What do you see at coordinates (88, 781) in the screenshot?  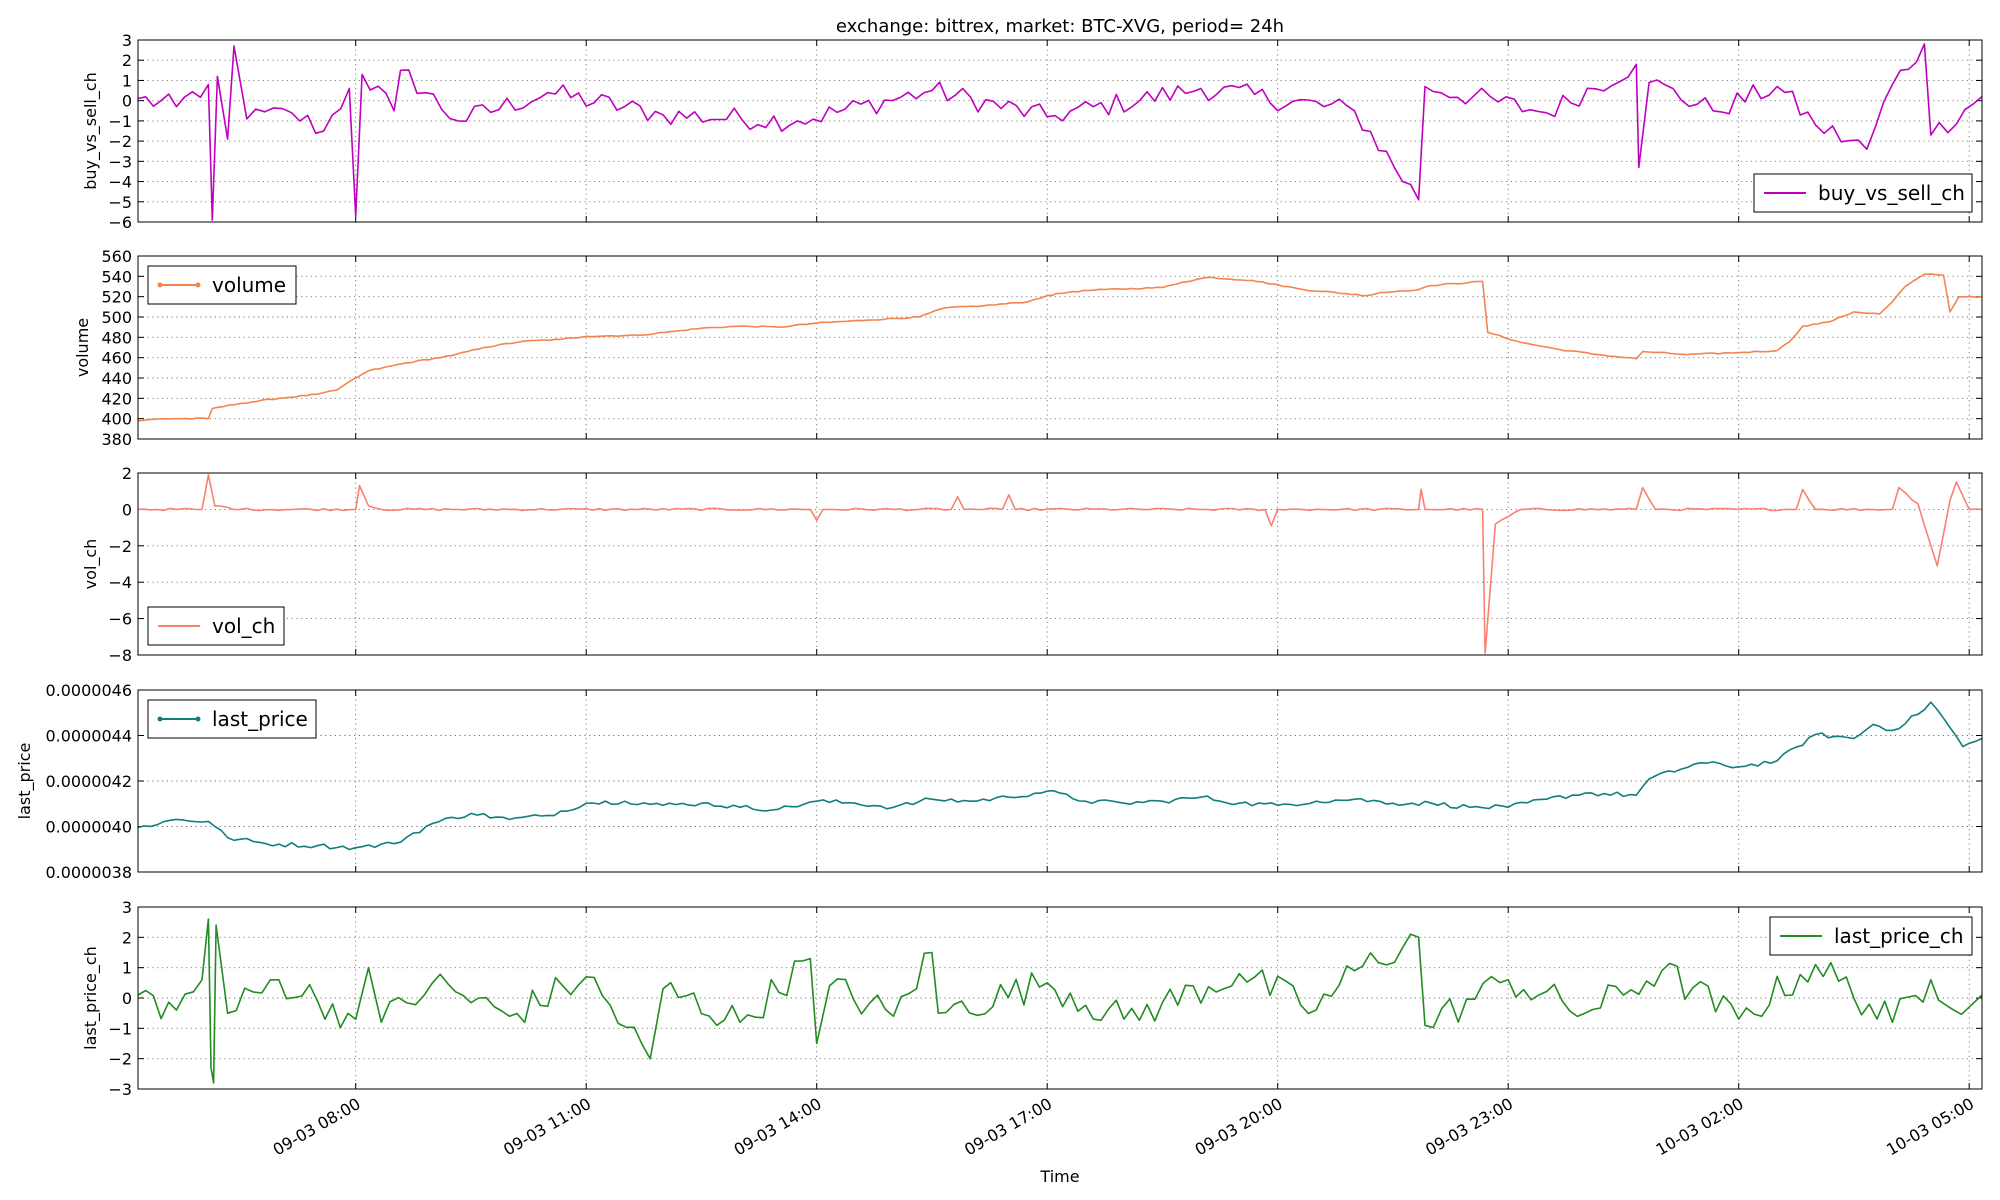 I see `y-tick-label: 0.0000042` at bounding box center [88, 781].